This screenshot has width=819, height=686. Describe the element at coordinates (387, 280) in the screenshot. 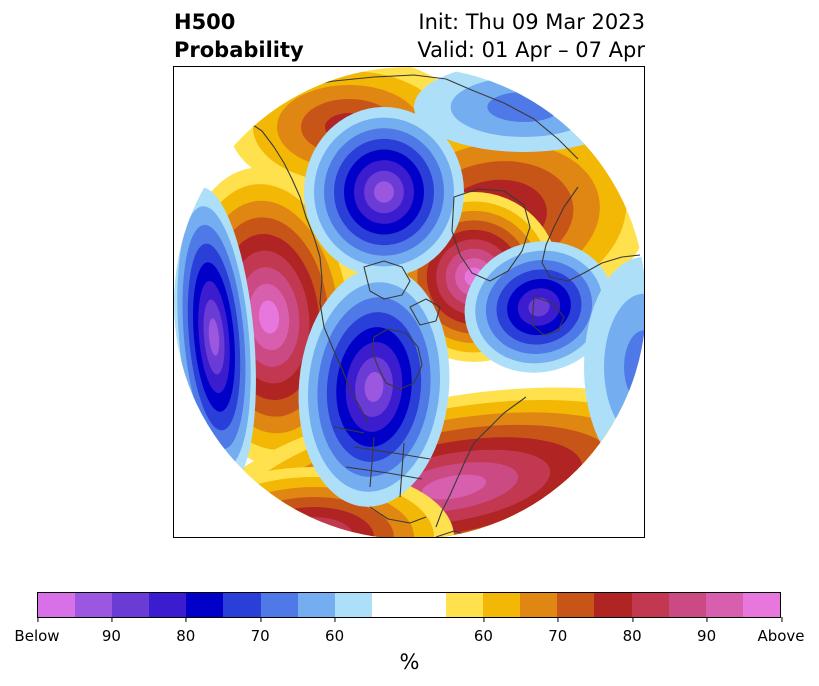

I see `coastline-arctic-islands` at that location.